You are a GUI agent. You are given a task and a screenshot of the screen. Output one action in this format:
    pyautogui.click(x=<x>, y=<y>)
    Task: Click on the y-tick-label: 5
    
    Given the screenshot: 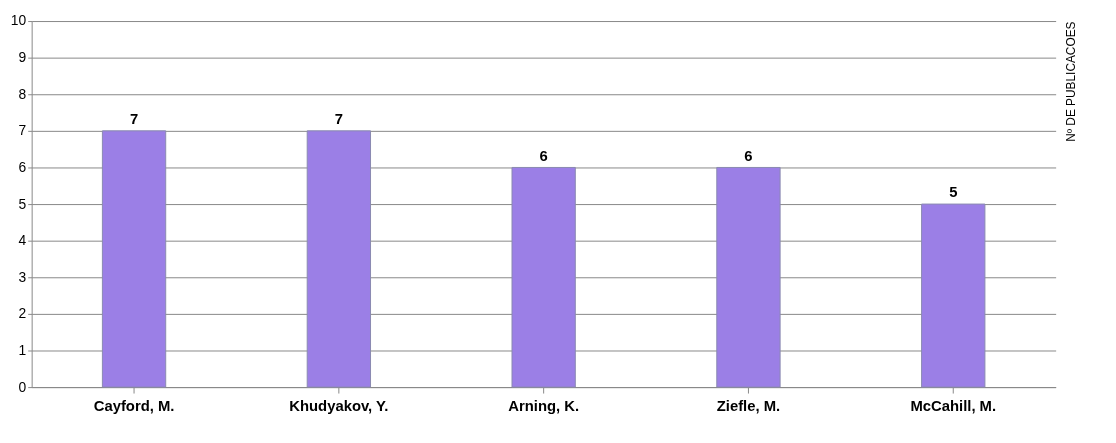 What is the action you would take?
    pyautogui.click(x=22, y=203)
    